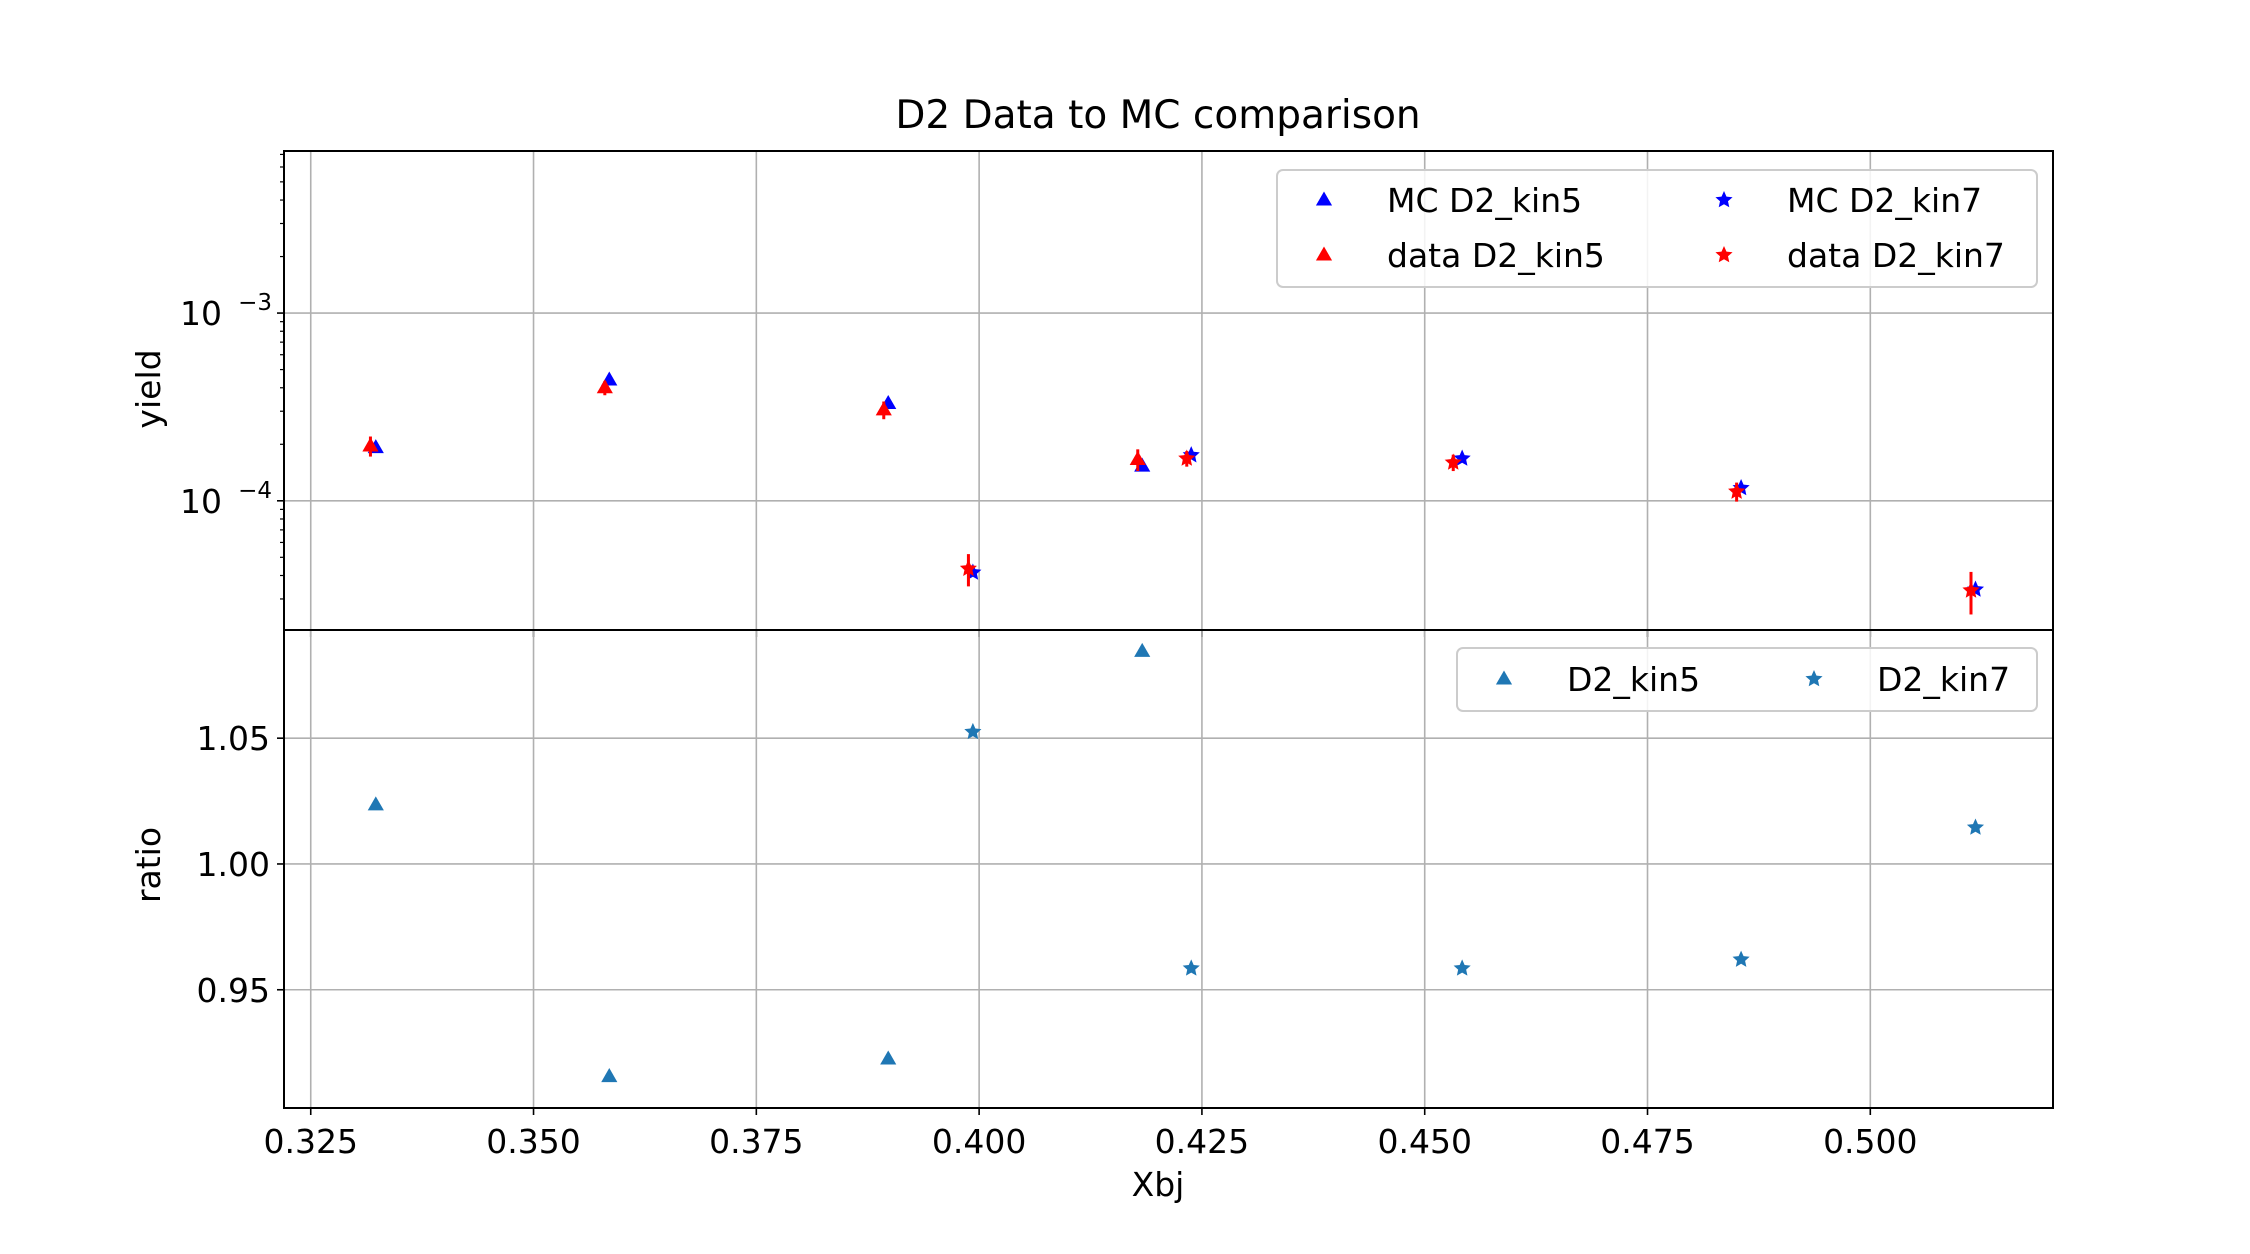 The height and width of the screenshot is (1254, 2250). I want to click on legend-item-data-d2-kin5: data D2_kin5, so click(1460, 255).